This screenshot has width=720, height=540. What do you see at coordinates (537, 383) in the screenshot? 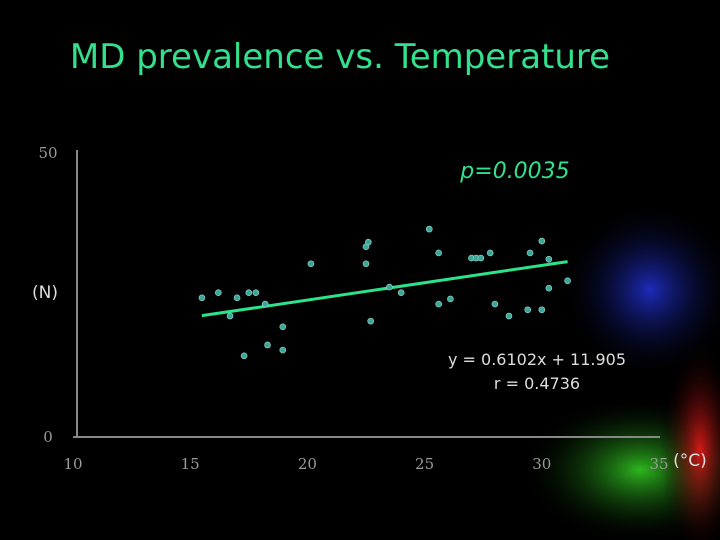
I see `r-value: r = 0.4736` at bounding box center [537, 383].